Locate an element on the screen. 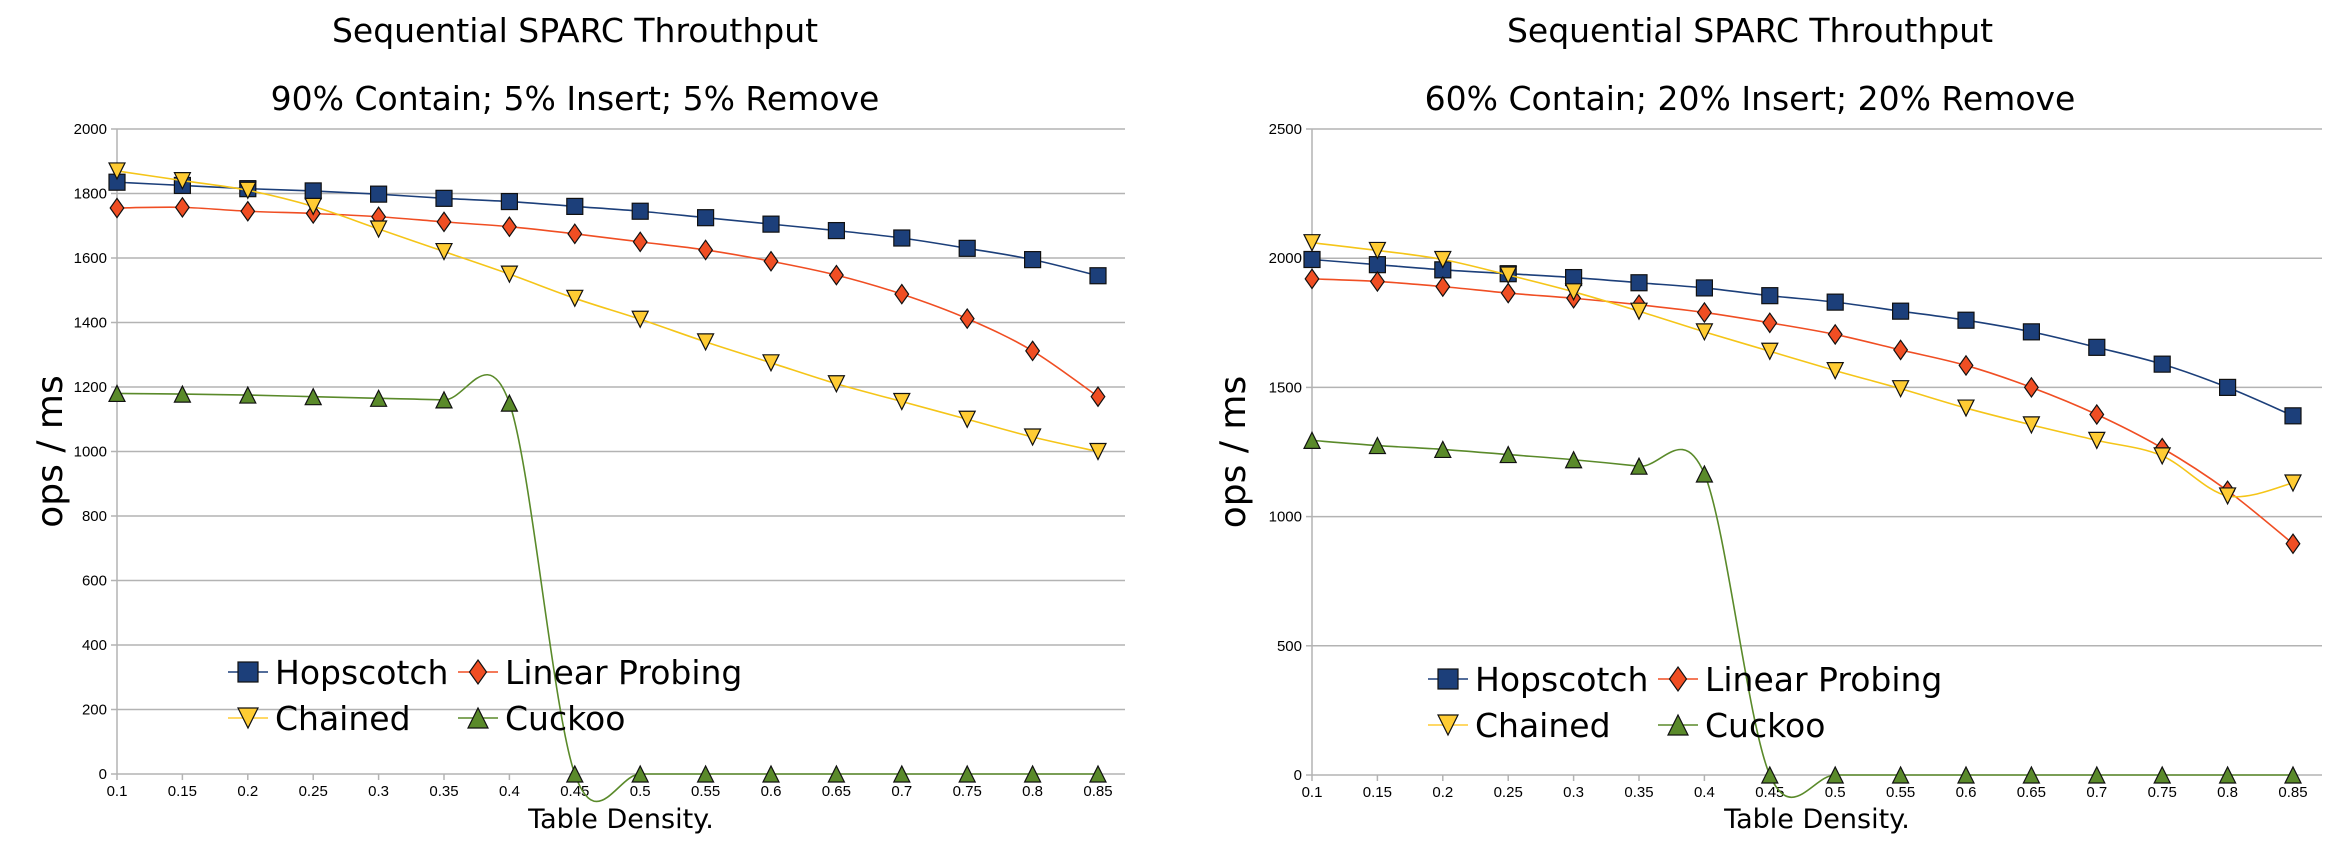 The width and height of the screenshot is (2346, 846). x-tick-label: 0.35 is located at coordinates (1638, 792).